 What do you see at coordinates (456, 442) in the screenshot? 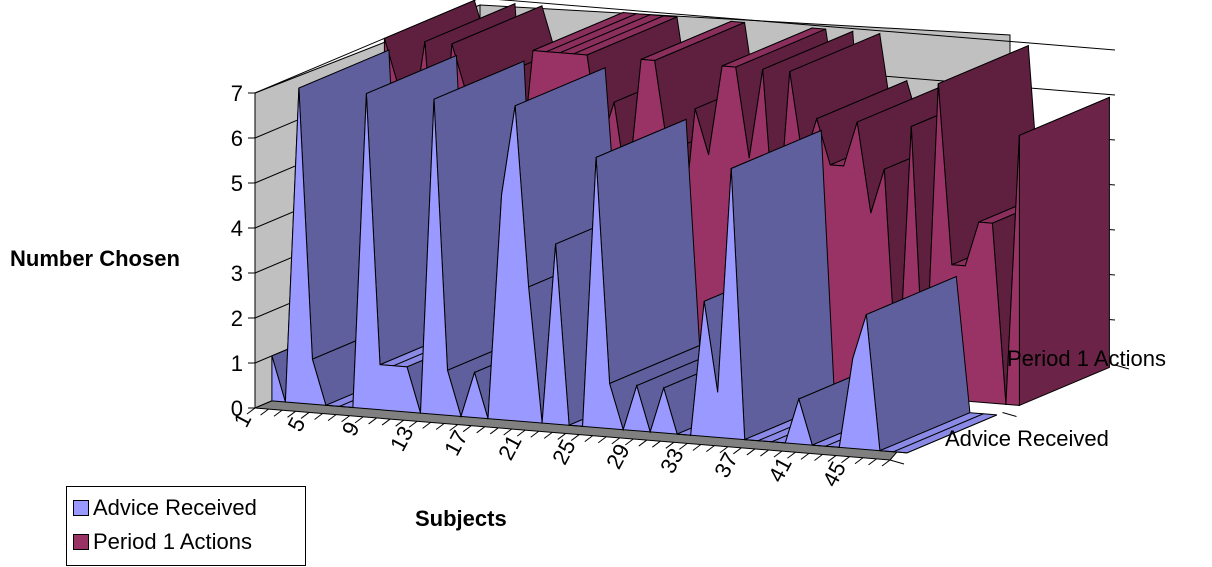
I see `x-tick-label: 17` at bounding box center [456, 442].